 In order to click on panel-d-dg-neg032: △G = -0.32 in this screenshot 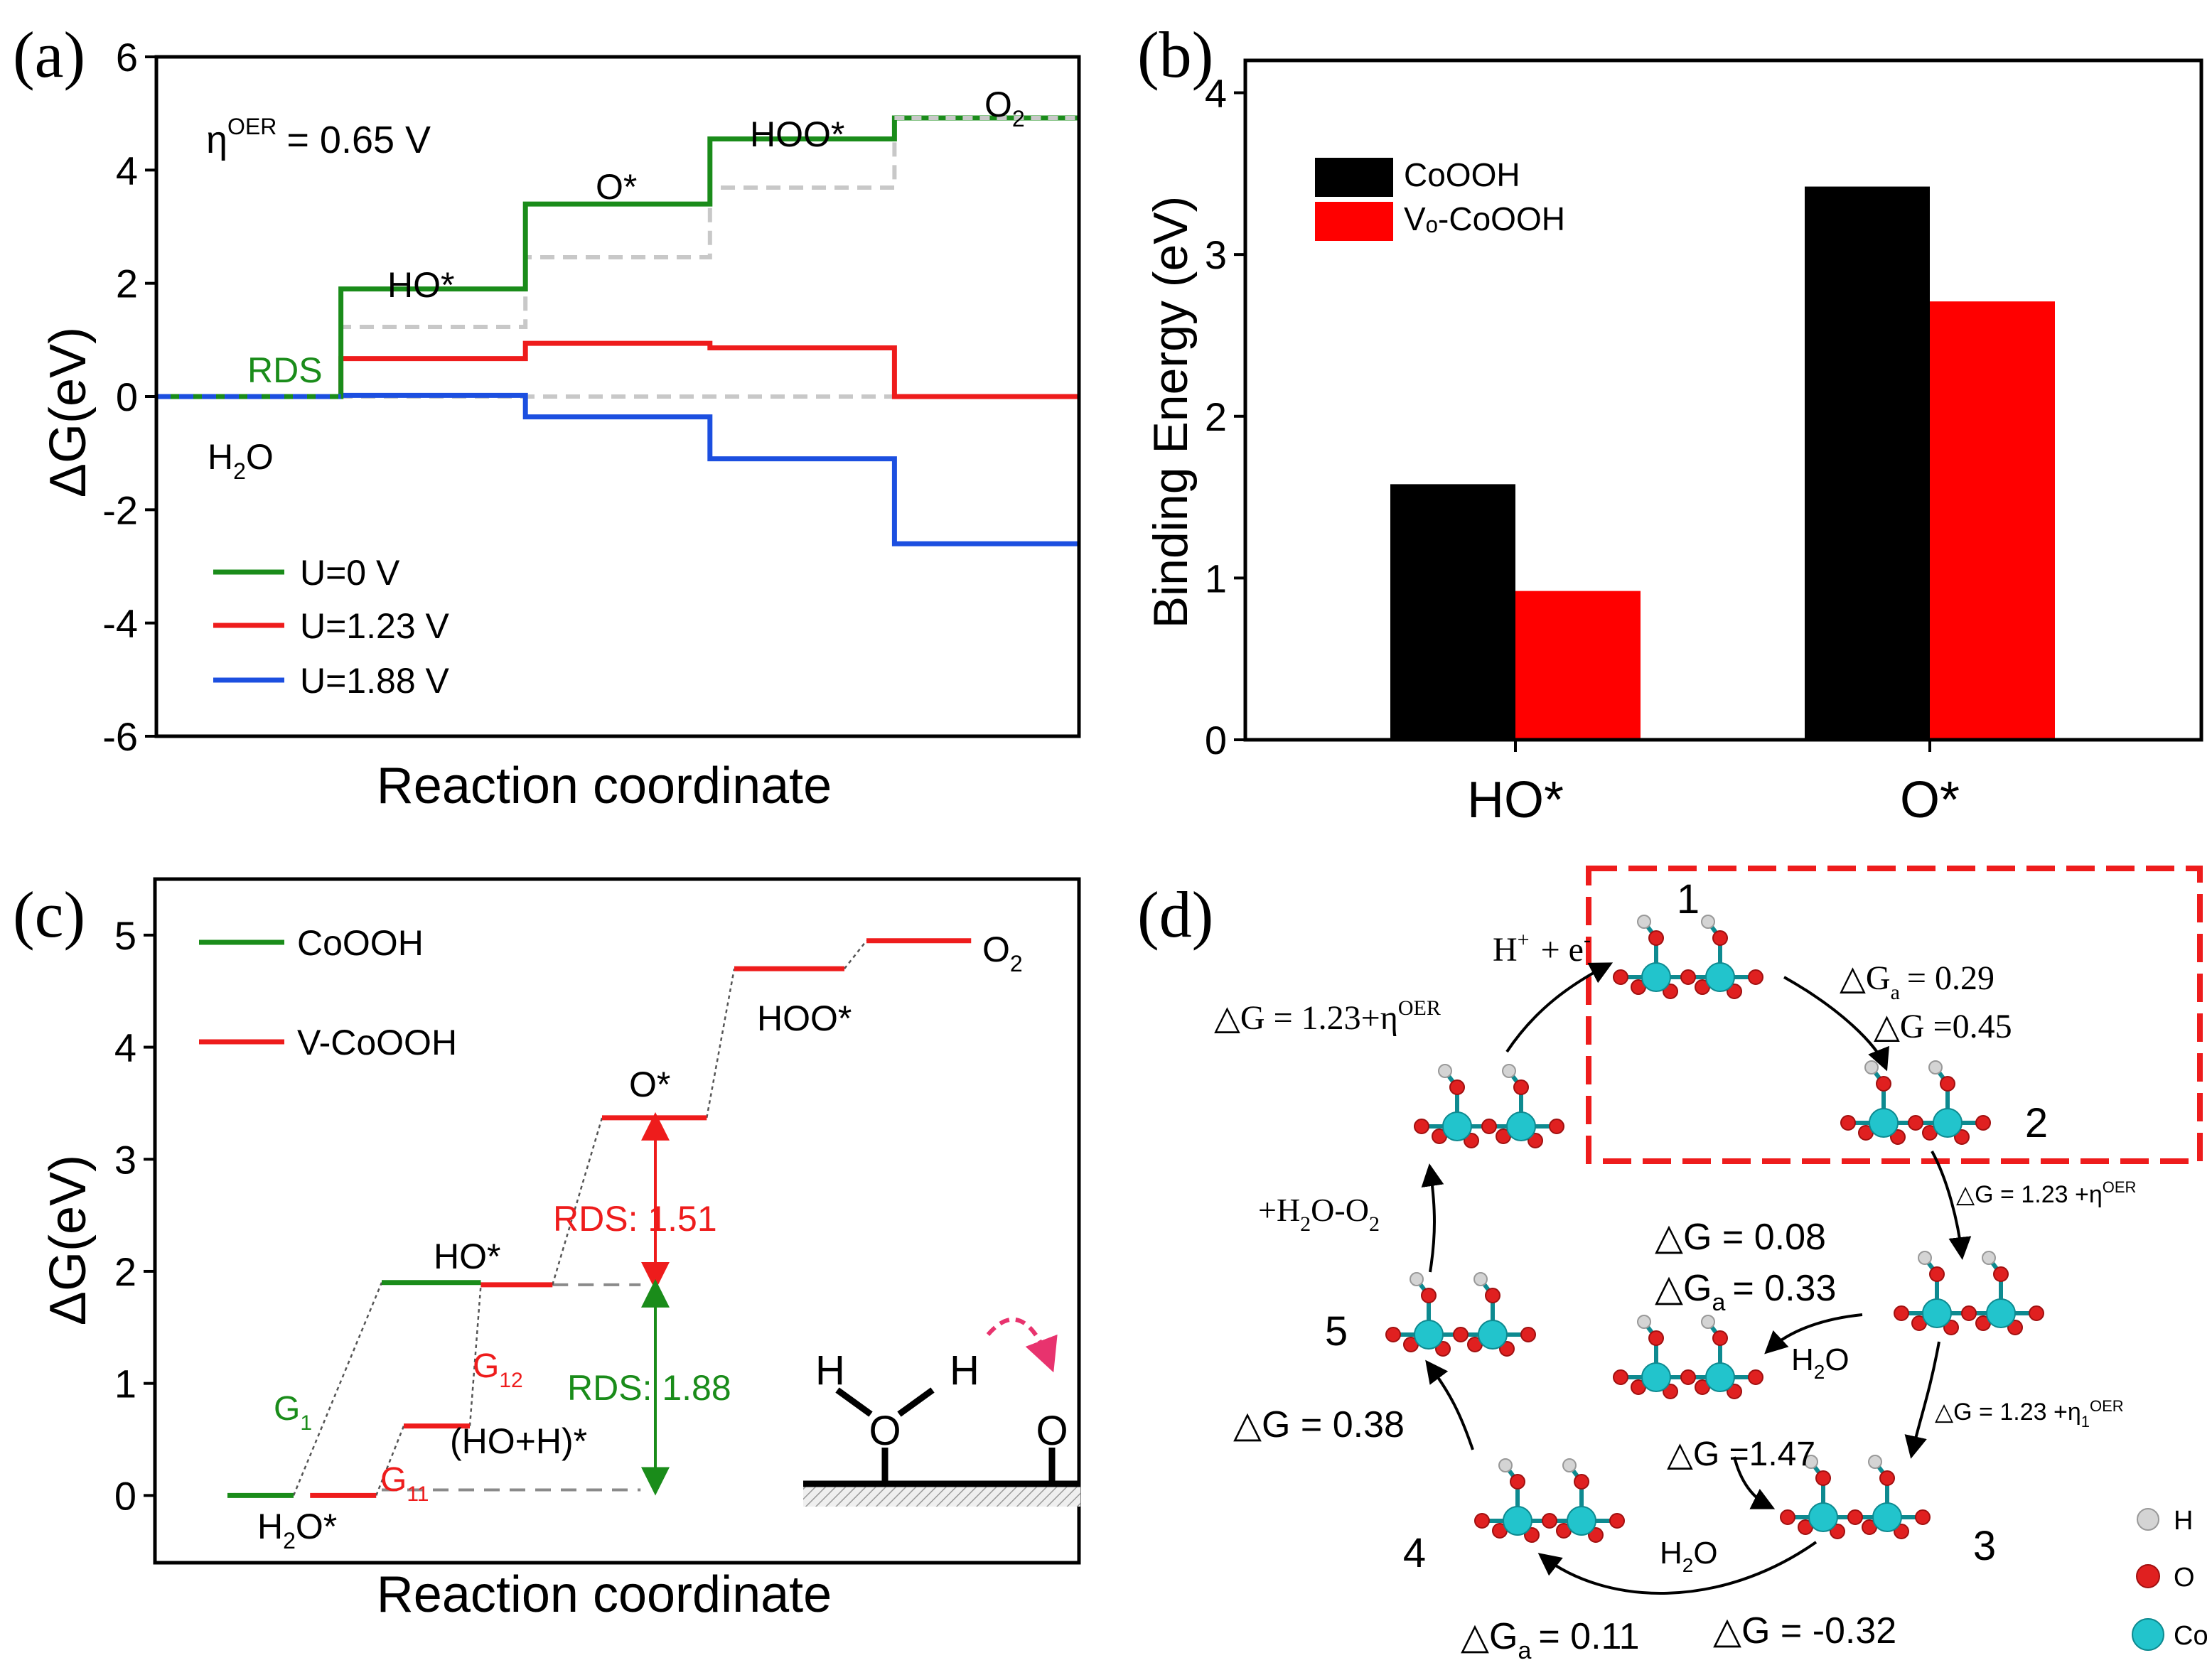, I will do `click(1804, 1631)`.